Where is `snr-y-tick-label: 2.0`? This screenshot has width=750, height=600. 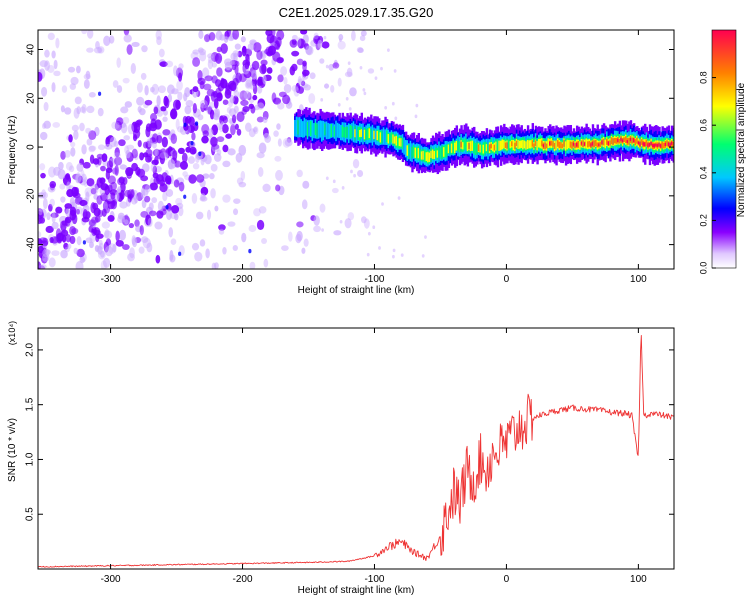 snr-y-tick-label: 2.0 is located at coordinates (30, 350).